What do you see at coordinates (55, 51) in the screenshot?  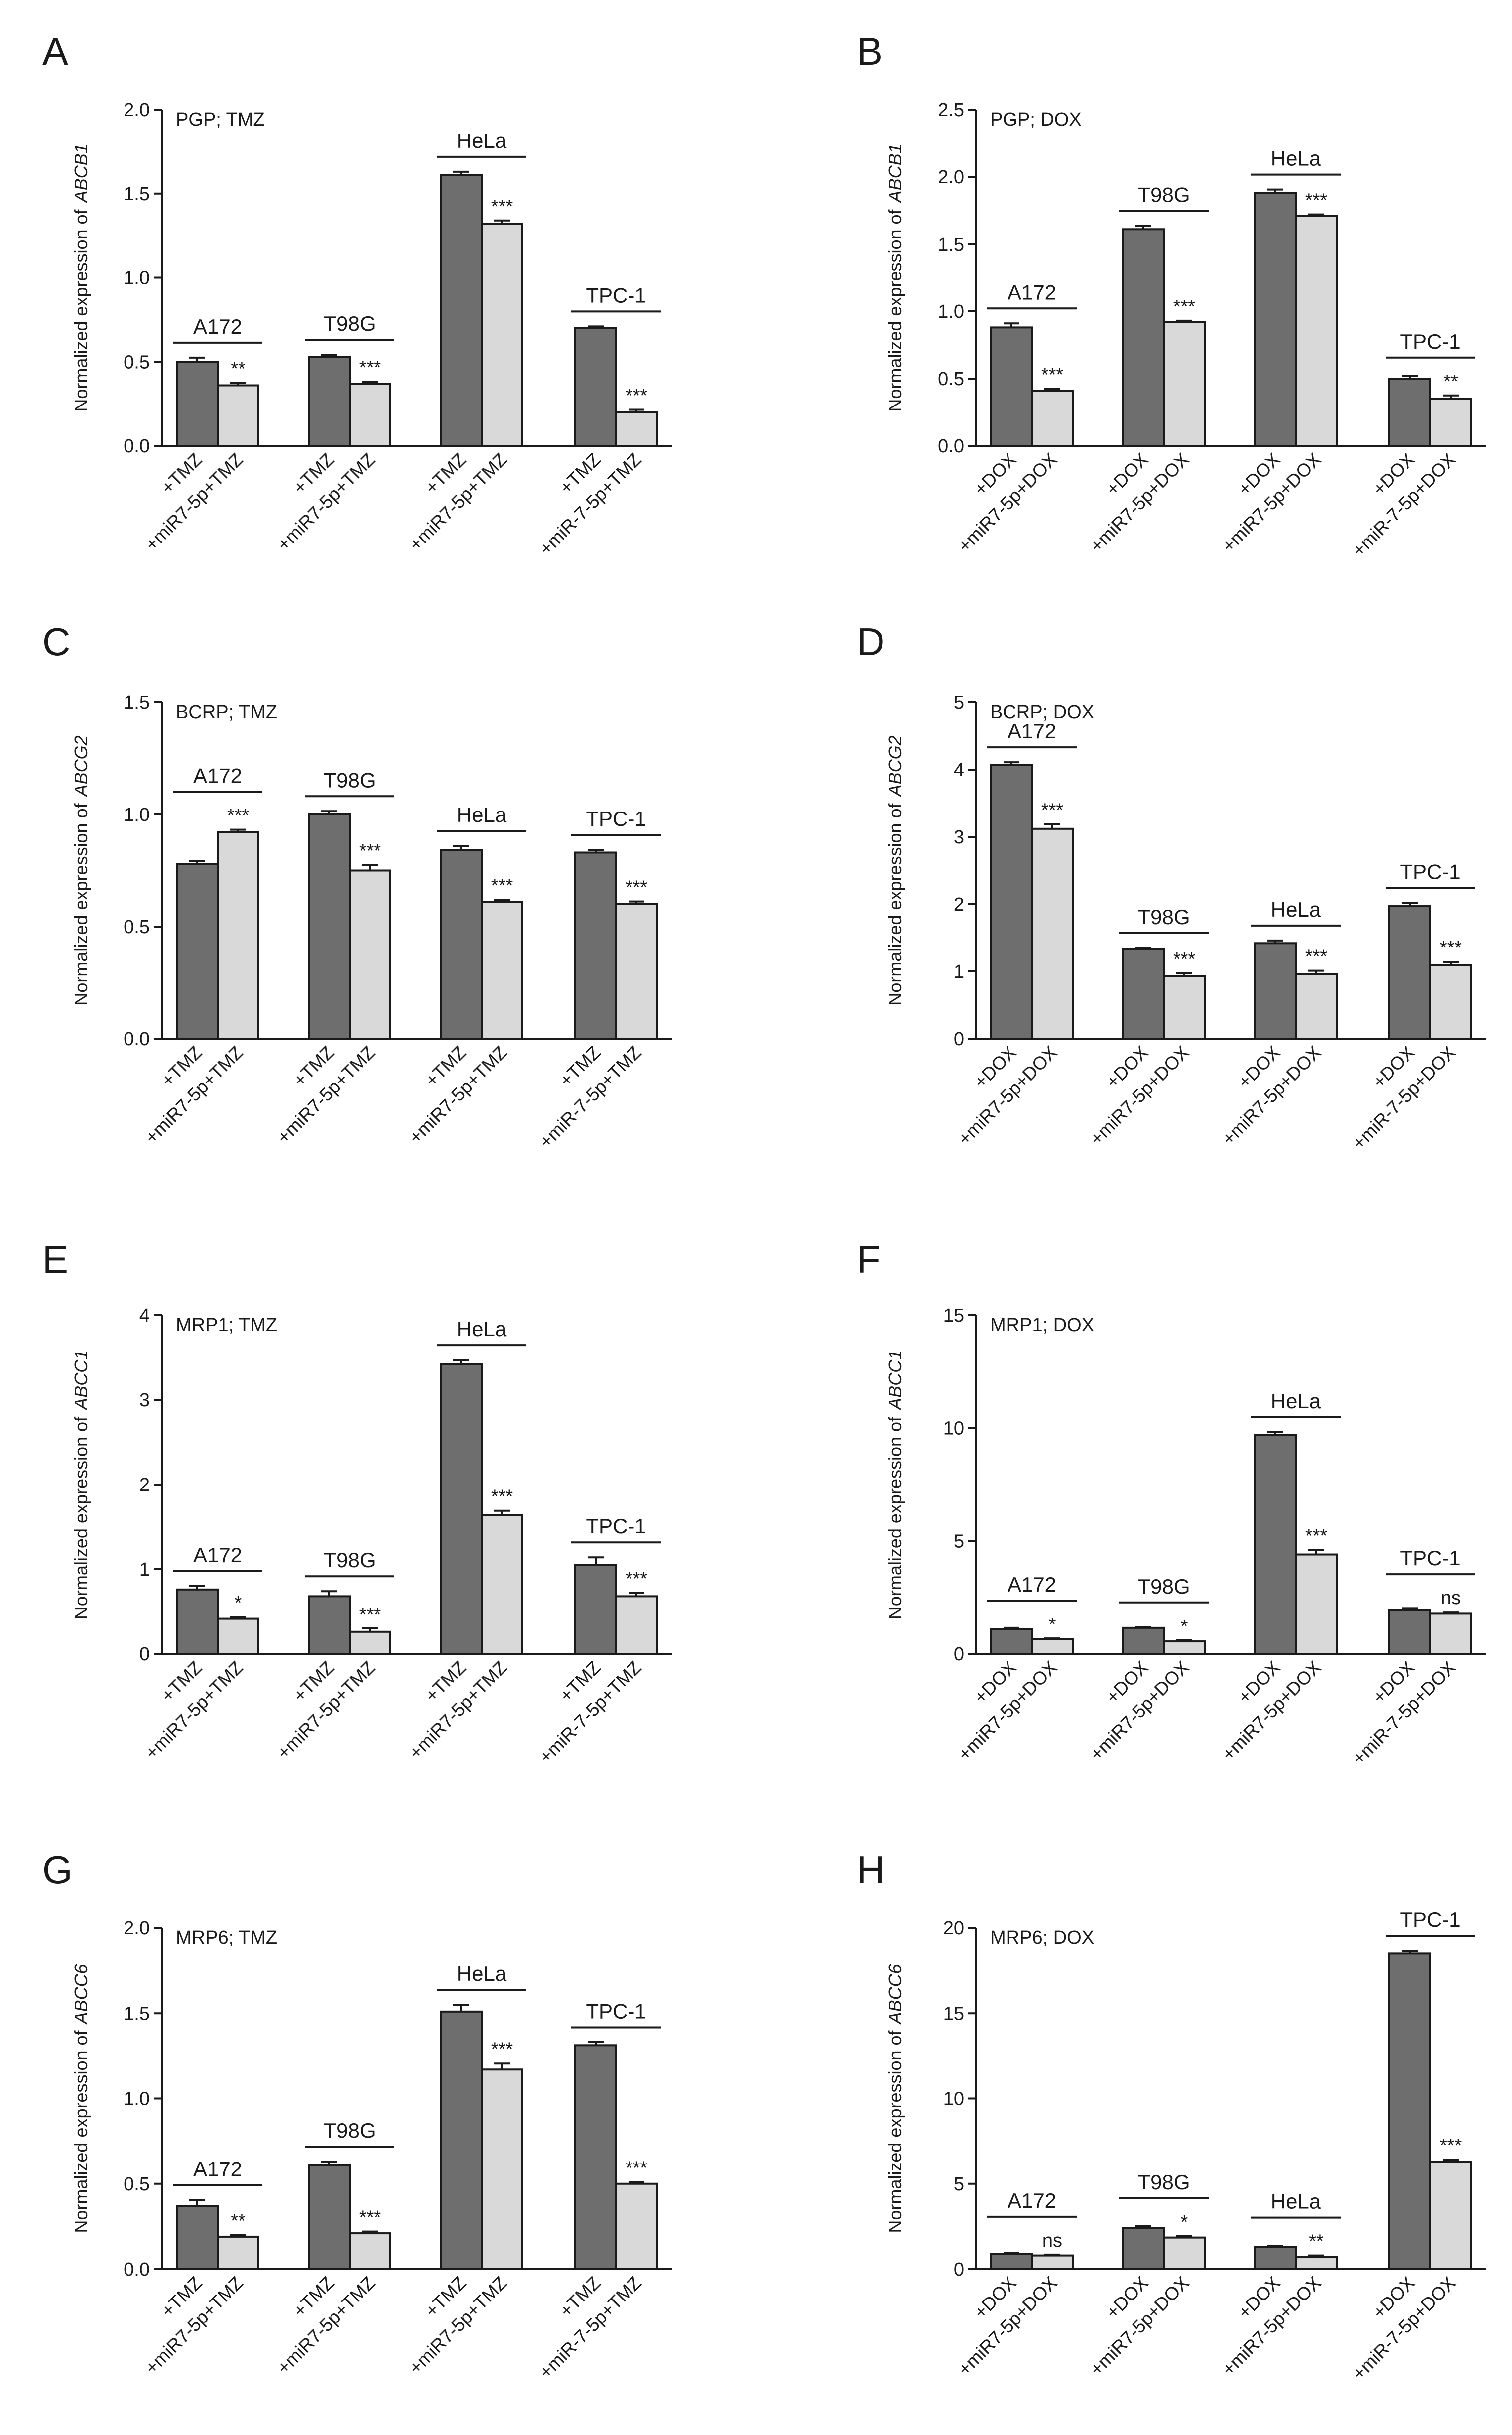 I see `panel-letter: A` at bounding box center [55, 51].